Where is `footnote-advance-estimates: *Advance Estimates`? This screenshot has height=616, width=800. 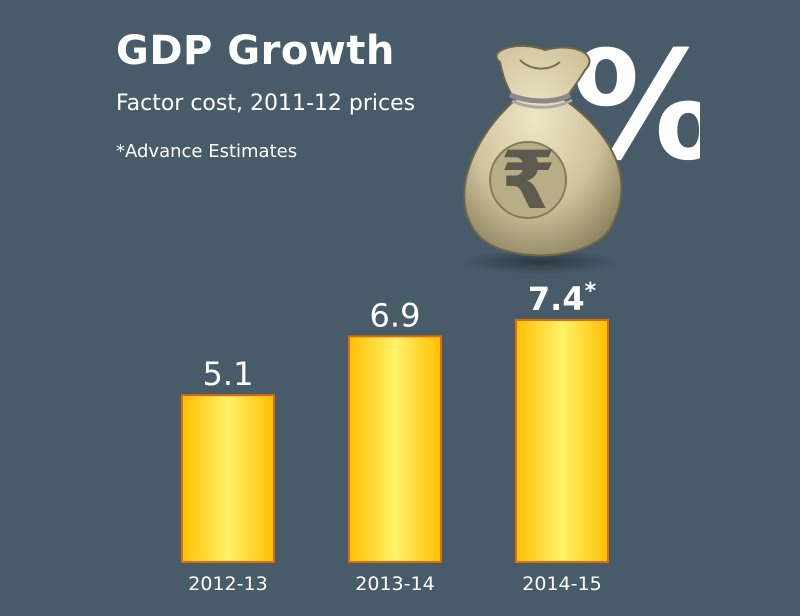 footnote-advance-estimates: *Advance Estimates is located at coordinates (207, 151).